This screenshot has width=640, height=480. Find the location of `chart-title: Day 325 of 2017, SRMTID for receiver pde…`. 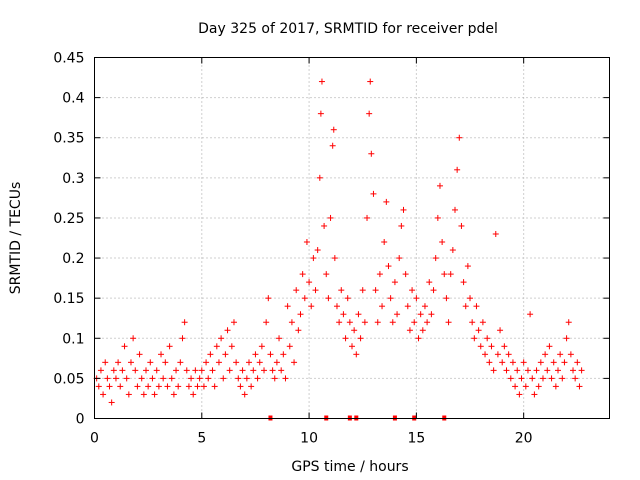

chart-title: Day 325 of 2017, SRMTID for receiver pde… is located at coordinates (348, 29).